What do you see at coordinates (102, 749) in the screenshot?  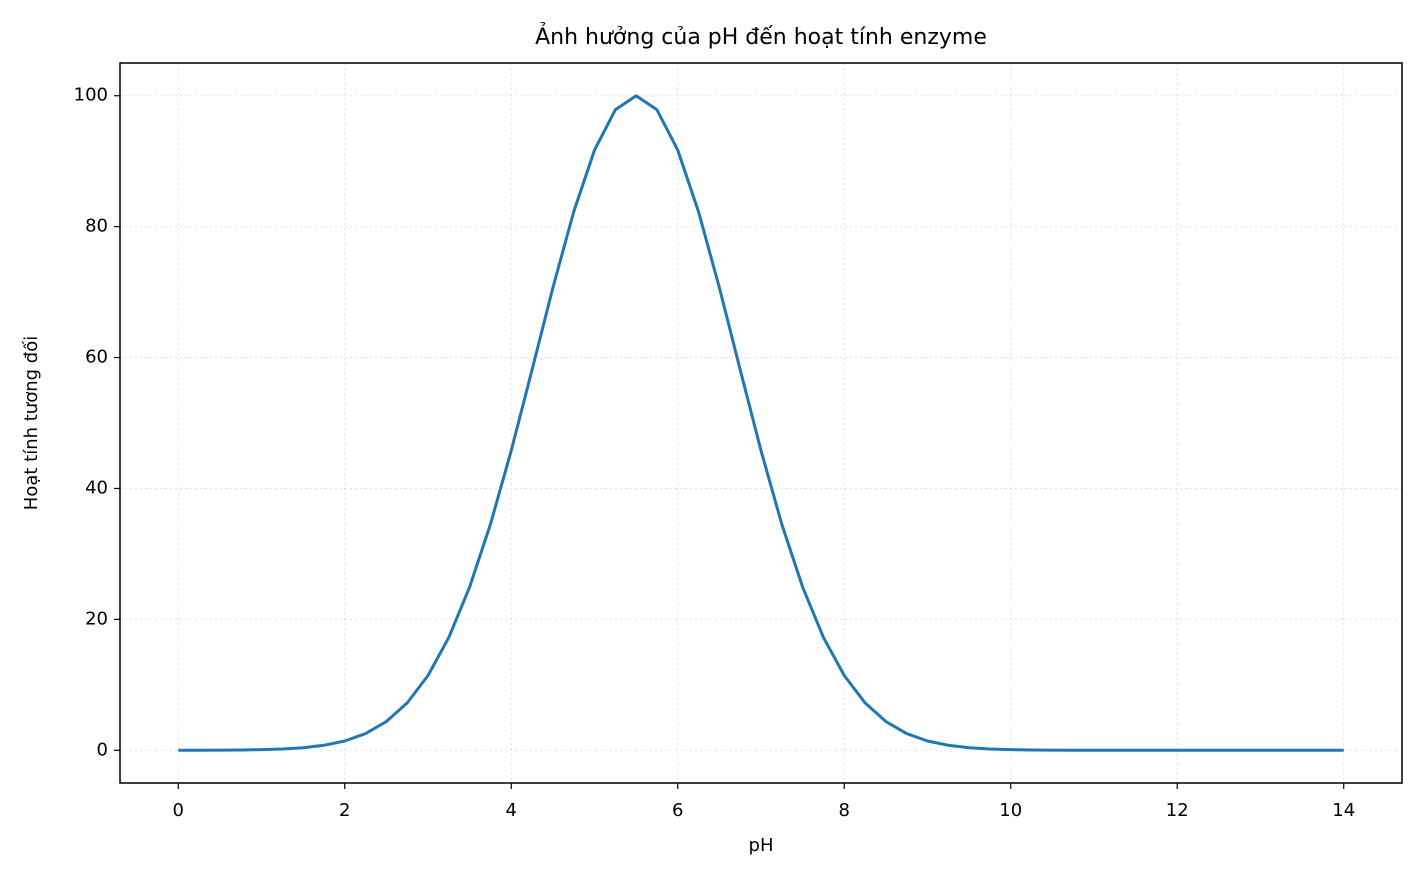 I see `y-tick-label: 0` at bounding box center [102, 749].